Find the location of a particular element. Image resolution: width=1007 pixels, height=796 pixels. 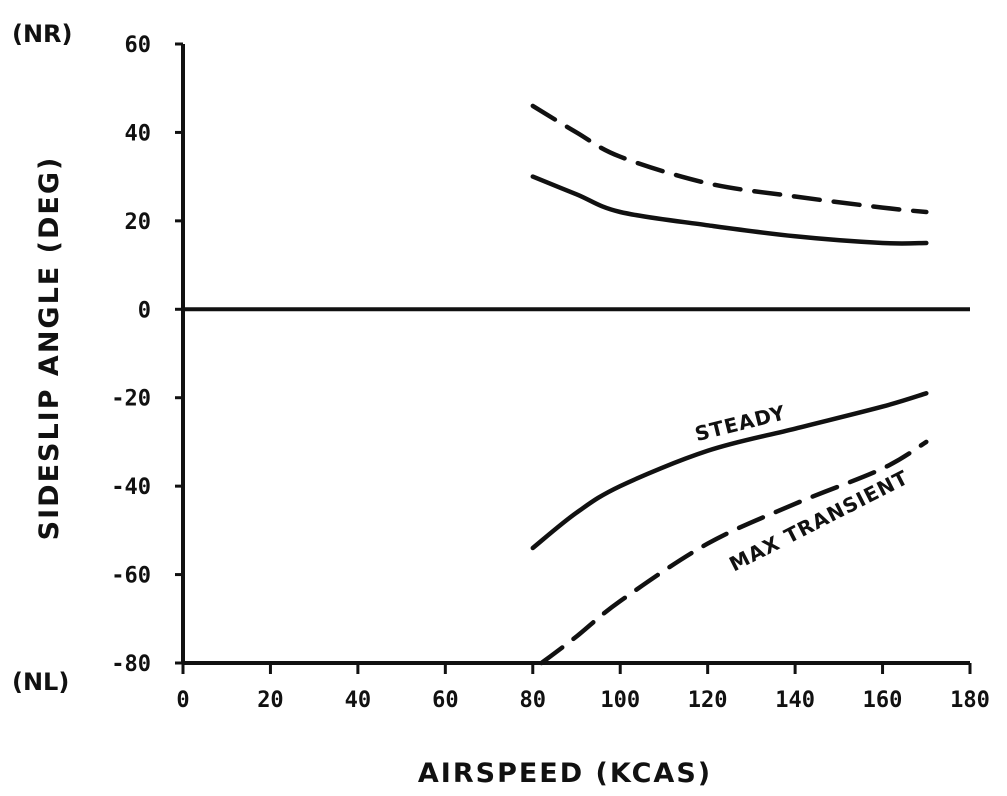

y-tick-label: -80 is located at coordinates (131, 664).